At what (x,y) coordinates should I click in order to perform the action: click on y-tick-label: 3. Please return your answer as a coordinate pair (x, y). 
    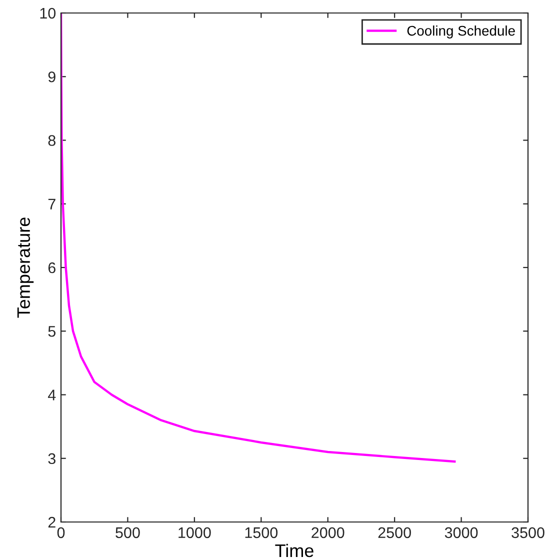
    Looking at the image, I should click on (52, 458).